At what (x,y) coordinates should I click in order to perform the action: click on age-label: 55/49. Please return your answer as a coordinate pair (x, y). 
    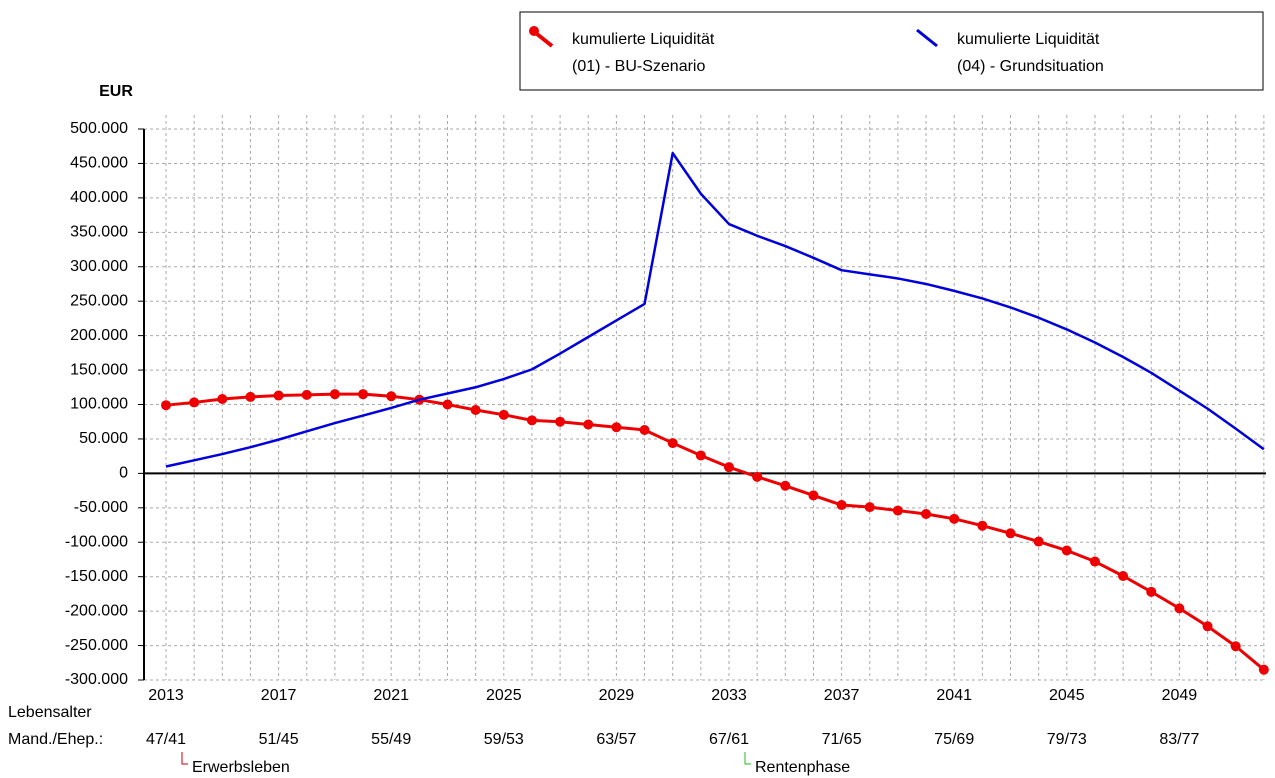
    Looking at the image, I should click on (391, 739).